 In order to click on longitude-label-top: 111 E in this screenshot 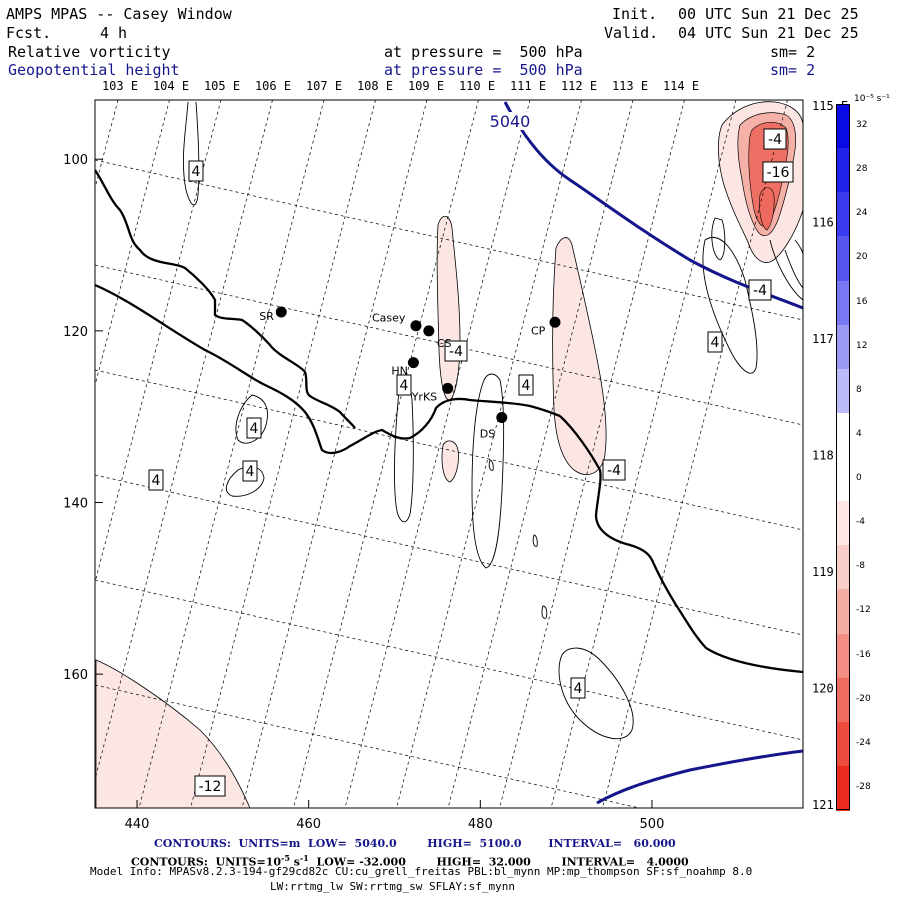, I will do `click(528, 86)`.